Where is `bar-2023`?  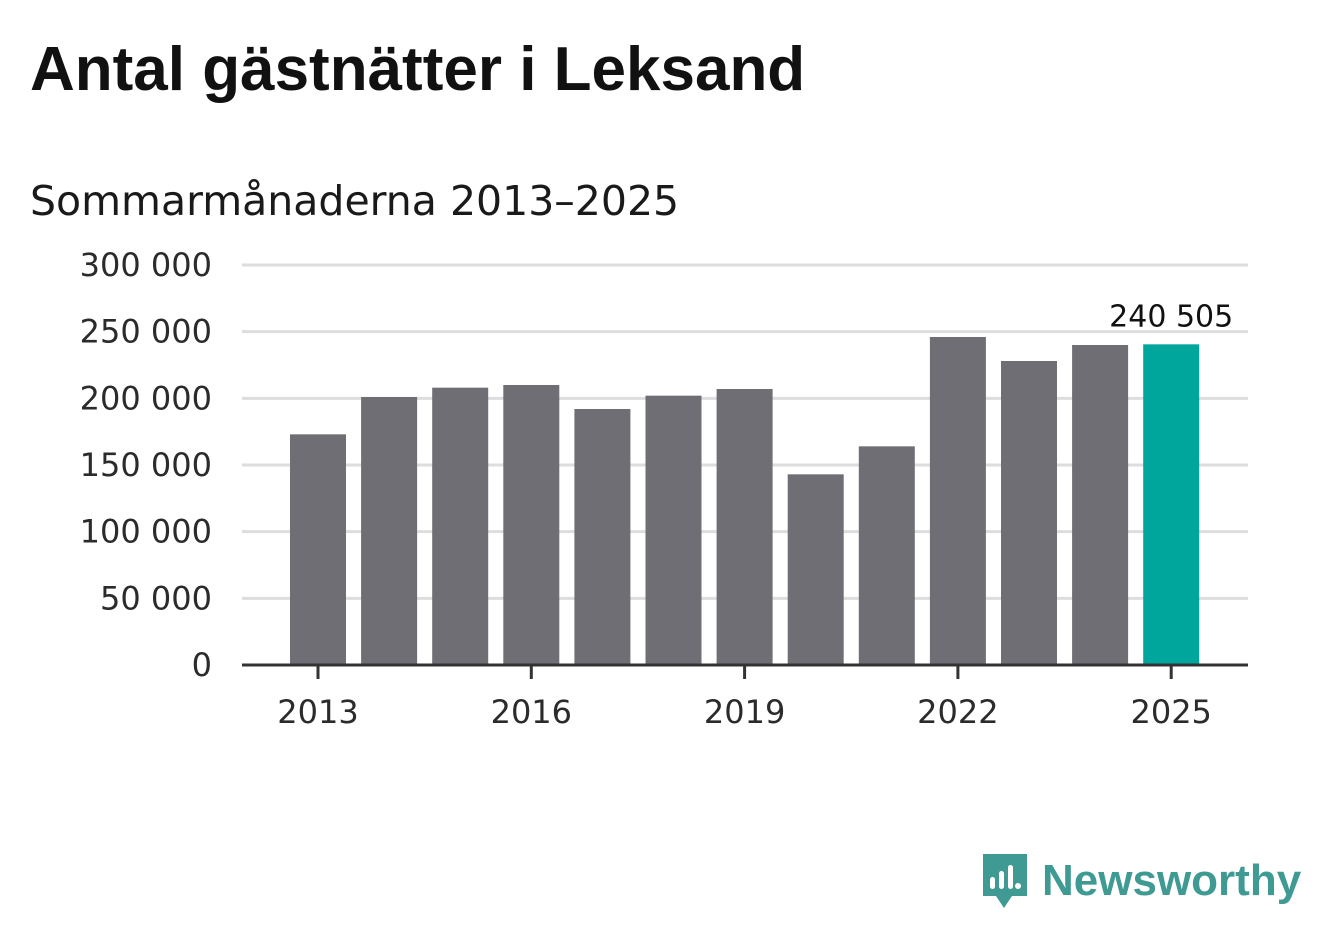 bar-2023 is located at coordinates (1029, 513).